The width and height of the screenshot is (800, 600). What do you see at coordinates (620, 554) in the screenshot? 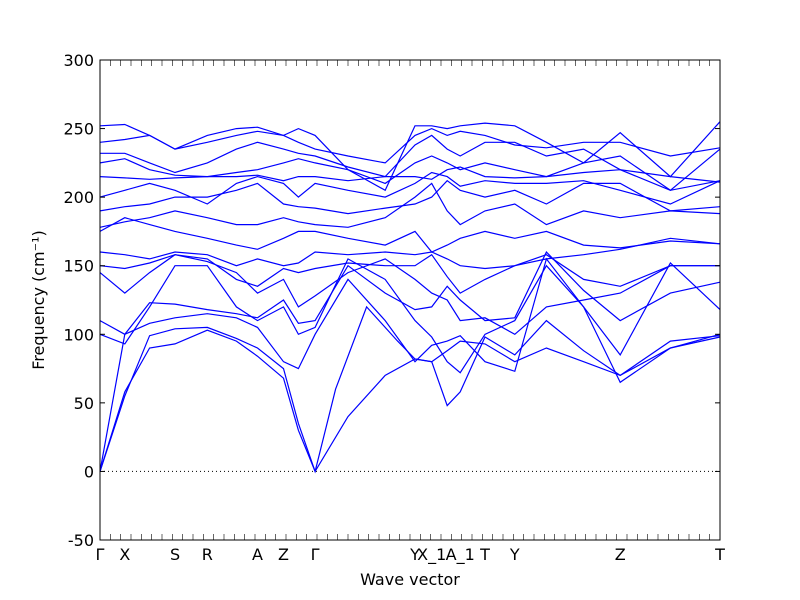
I see `x-tick-label-13: Z` at bounding box center [620, 554].